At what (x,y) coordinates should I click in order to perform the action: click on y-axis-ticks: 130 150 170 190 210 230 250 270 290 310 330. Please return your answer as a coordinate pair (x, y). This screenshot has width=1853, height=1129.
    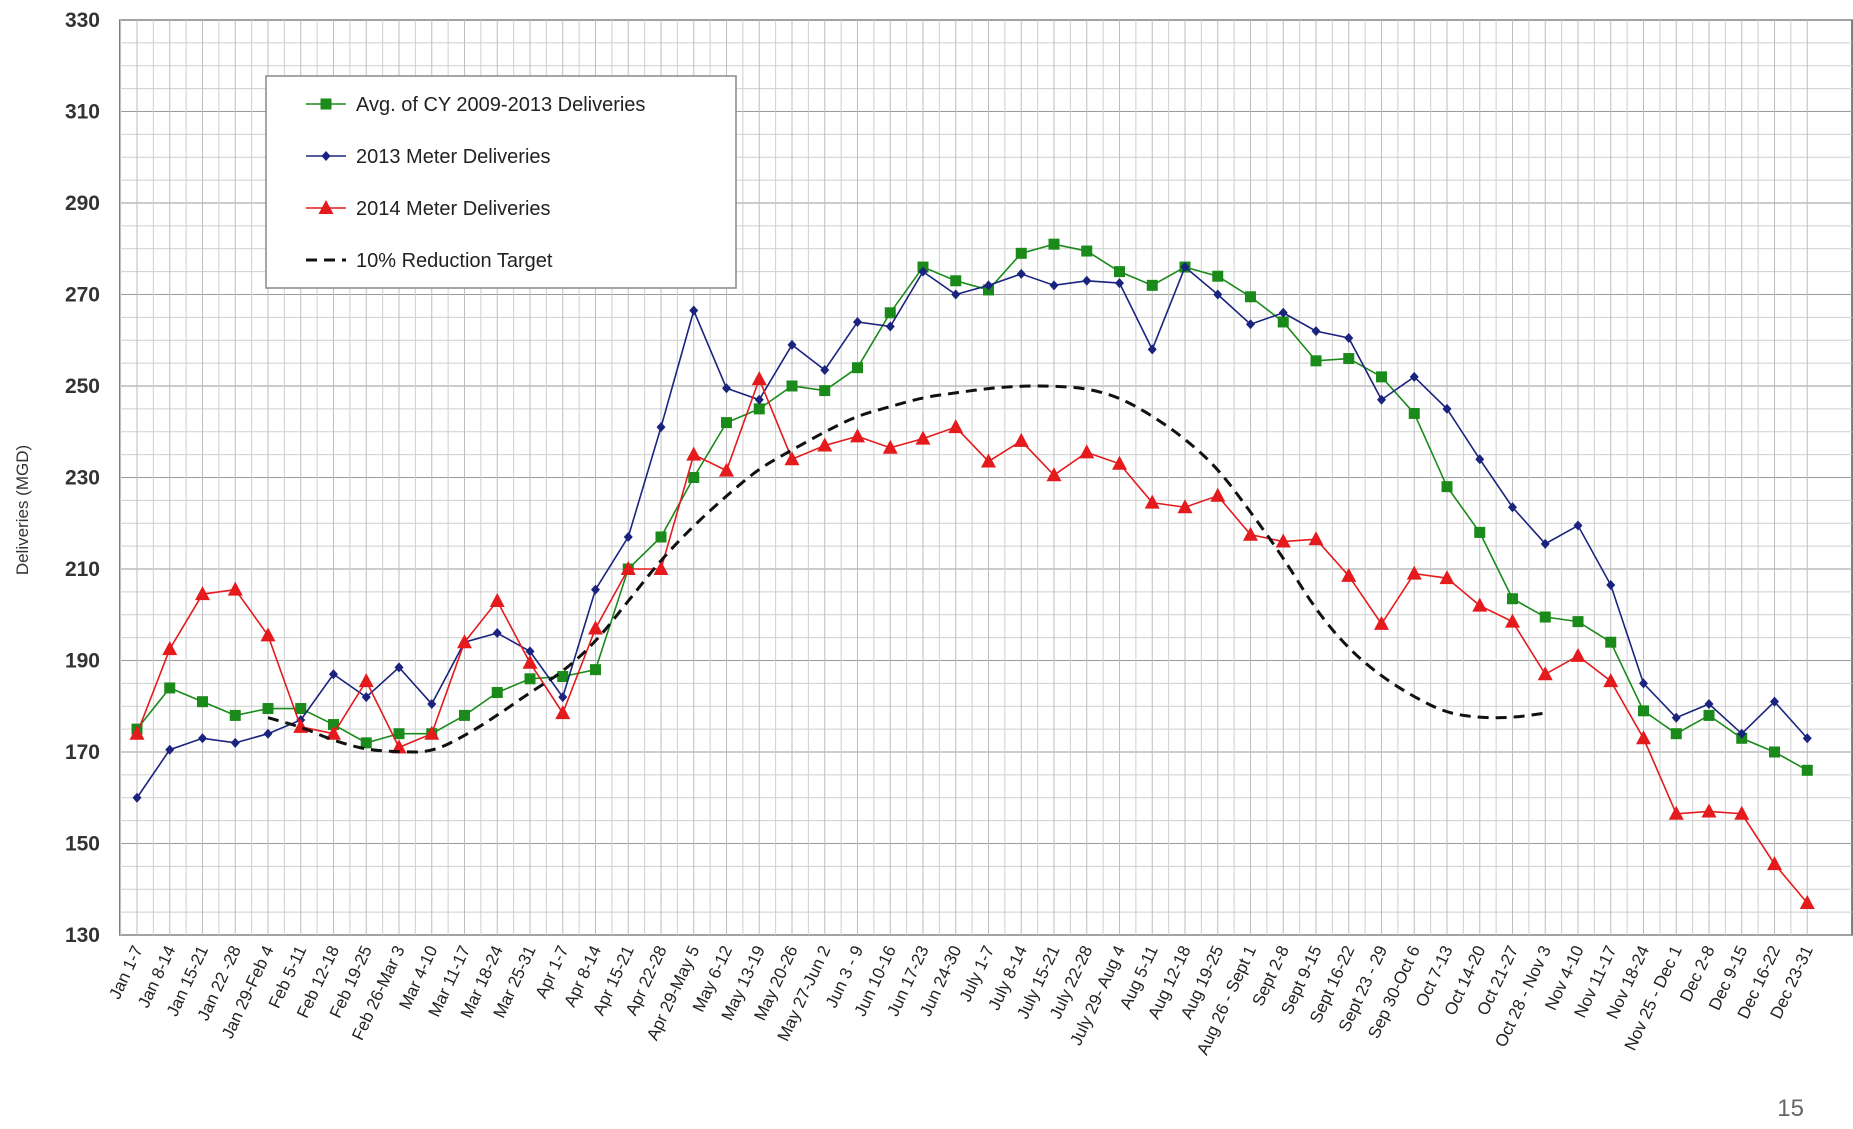
    Looking at the image, I should click on (82, 478).